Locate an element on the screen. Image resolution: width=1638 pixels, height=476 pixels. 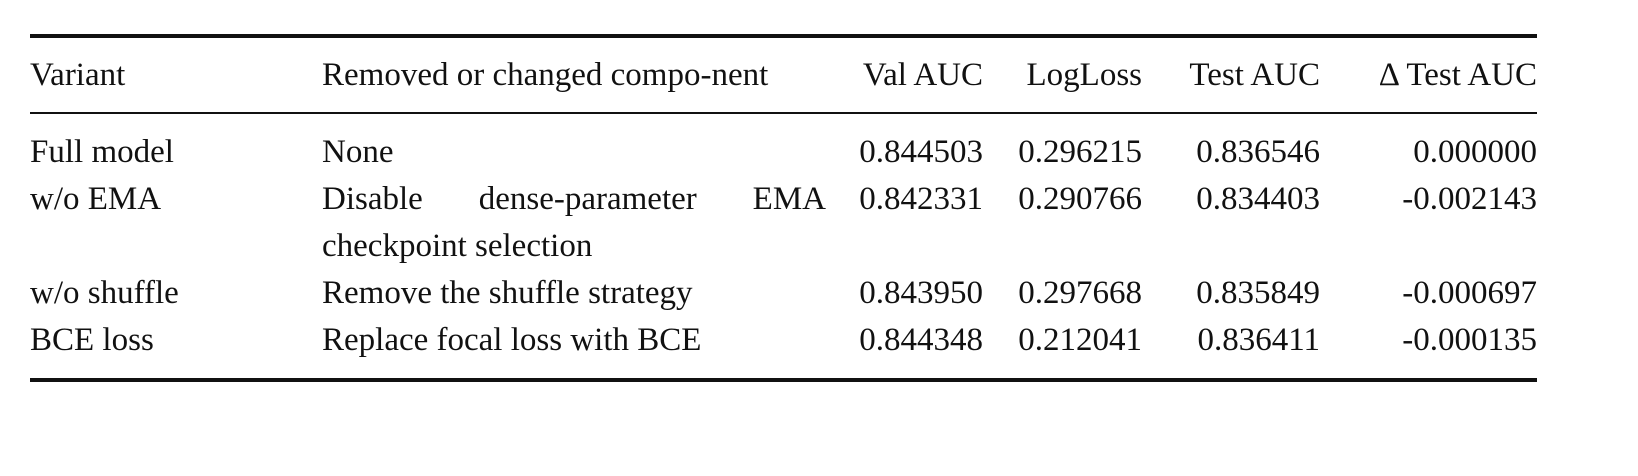
table-cell: 0.212041 is located at coordinates (1080, 340).